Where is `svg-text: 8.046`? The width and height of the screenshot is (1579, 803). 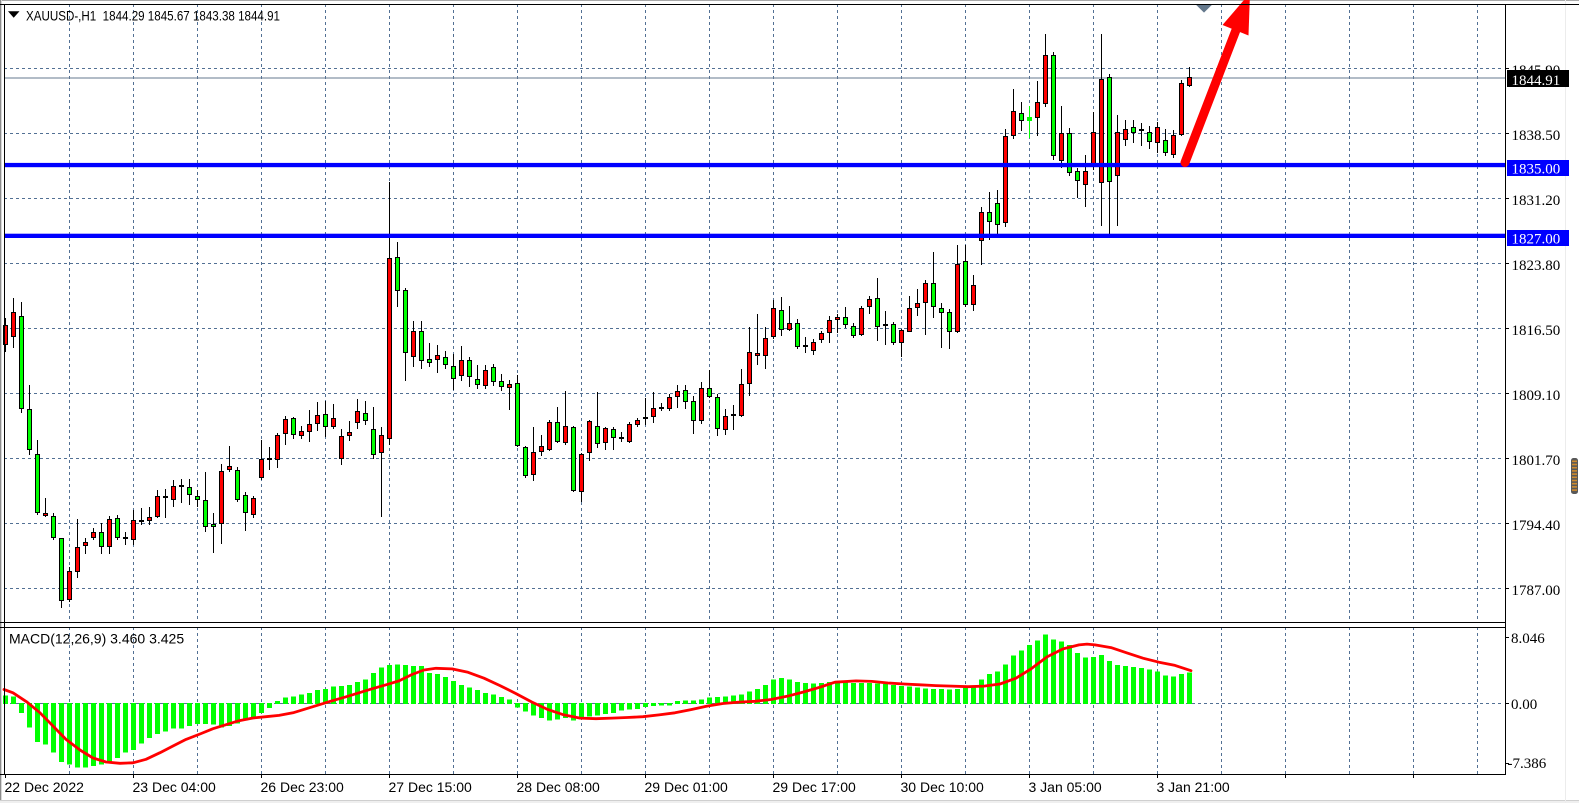 svg-text: 8.046 is located at coordinates (1528, 639).